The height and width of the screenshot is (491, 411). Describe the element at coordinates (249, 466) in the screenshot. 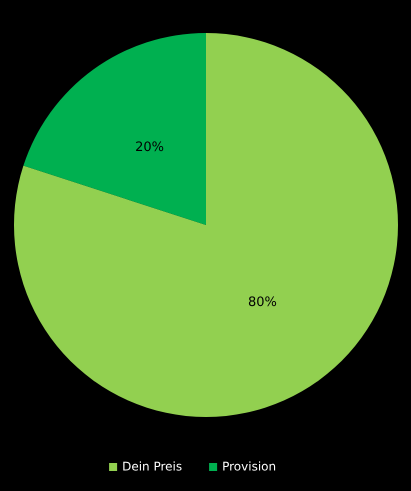

I see `legend-label: Provision` at that location.